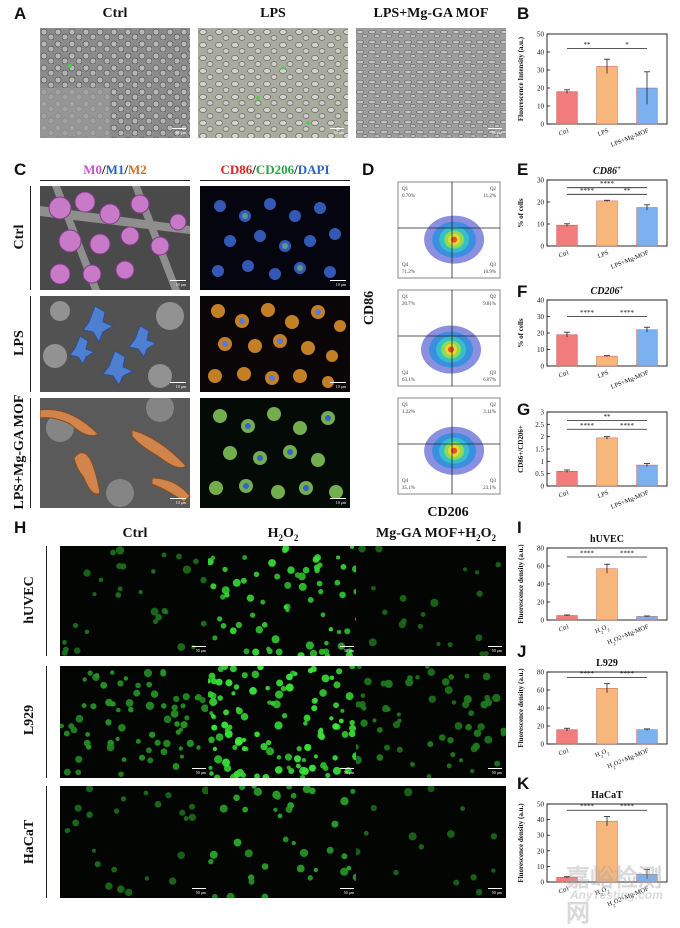  Describe the element at coordinates (628, 759) in the screenshot. I see `chart-j-cat-2: H2O2+Mg-MOF` at that location.